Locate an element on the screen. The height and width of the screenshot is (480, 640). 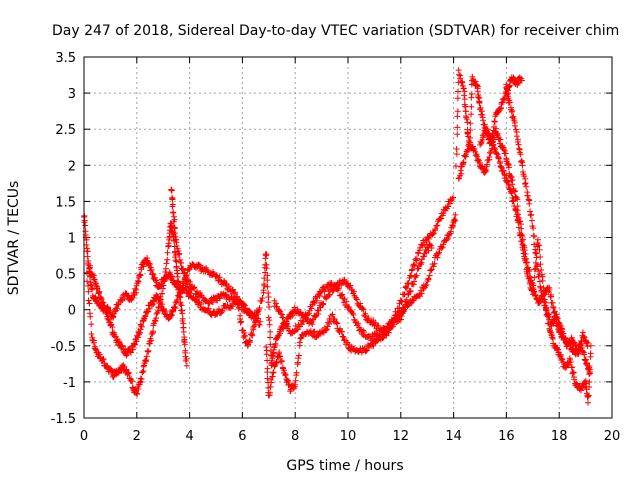
y-tick-label: 1.5 is located at coordinates (65, 202).